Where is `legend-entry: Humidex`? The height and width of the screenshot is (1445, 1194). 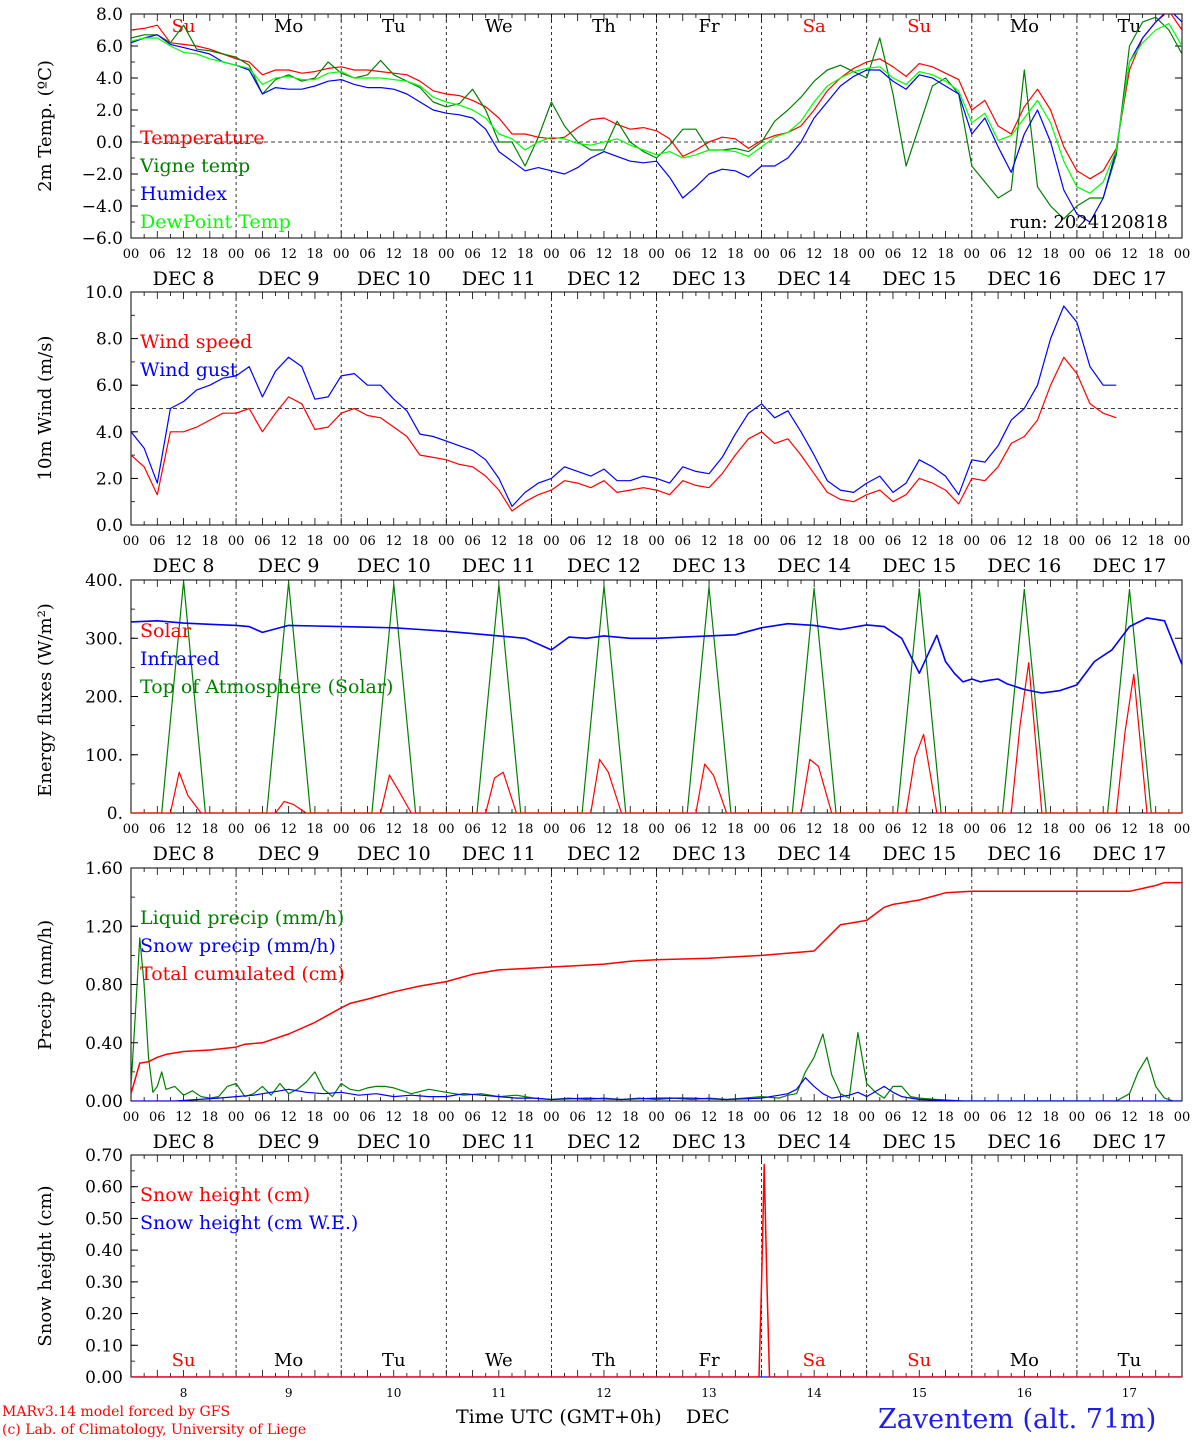
legend-entry: Humidex is located at coordinates (183, 194).